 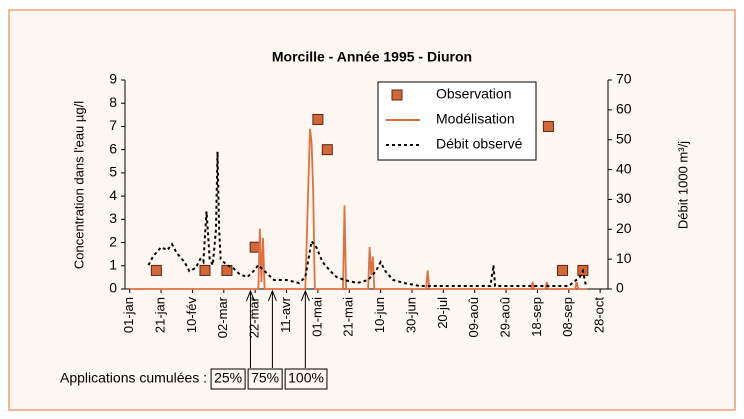 What do you see at coordinates (599, 315) in the screenshot?
I see `x-tick-label: 28-oct` at bounding box center [599, 315].